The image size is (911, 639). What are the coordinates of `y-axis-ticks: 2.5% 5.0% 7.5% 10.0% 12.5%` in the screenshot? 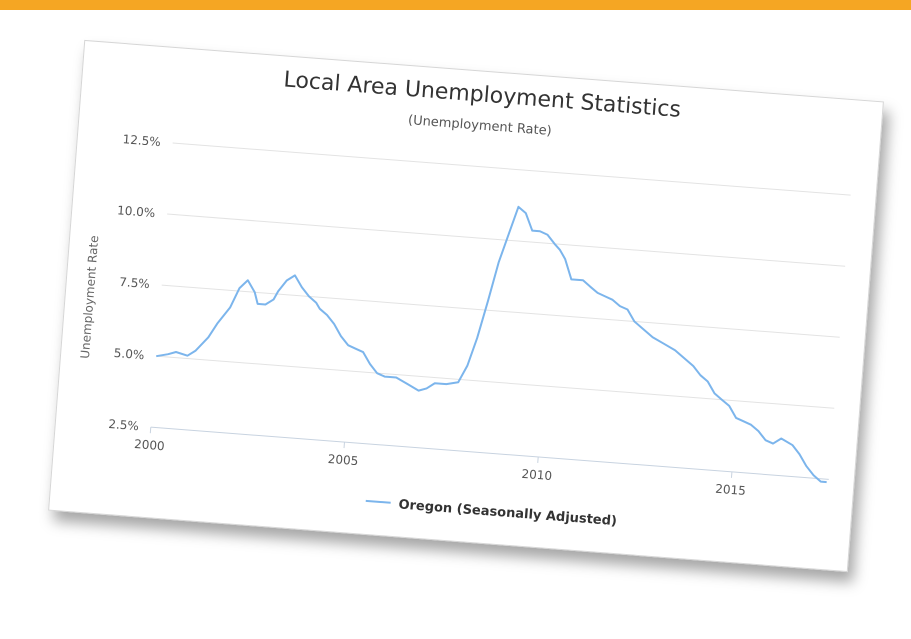 It's located at (134, 282).